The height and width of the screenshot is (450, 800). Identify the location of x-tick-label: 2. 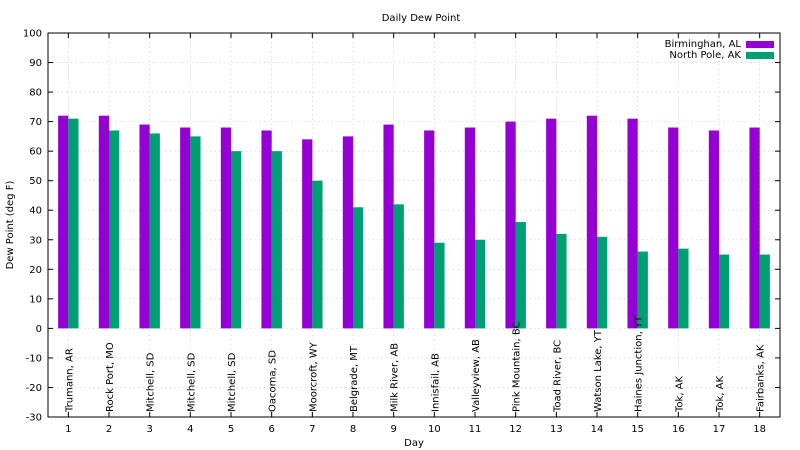
(109, 429).